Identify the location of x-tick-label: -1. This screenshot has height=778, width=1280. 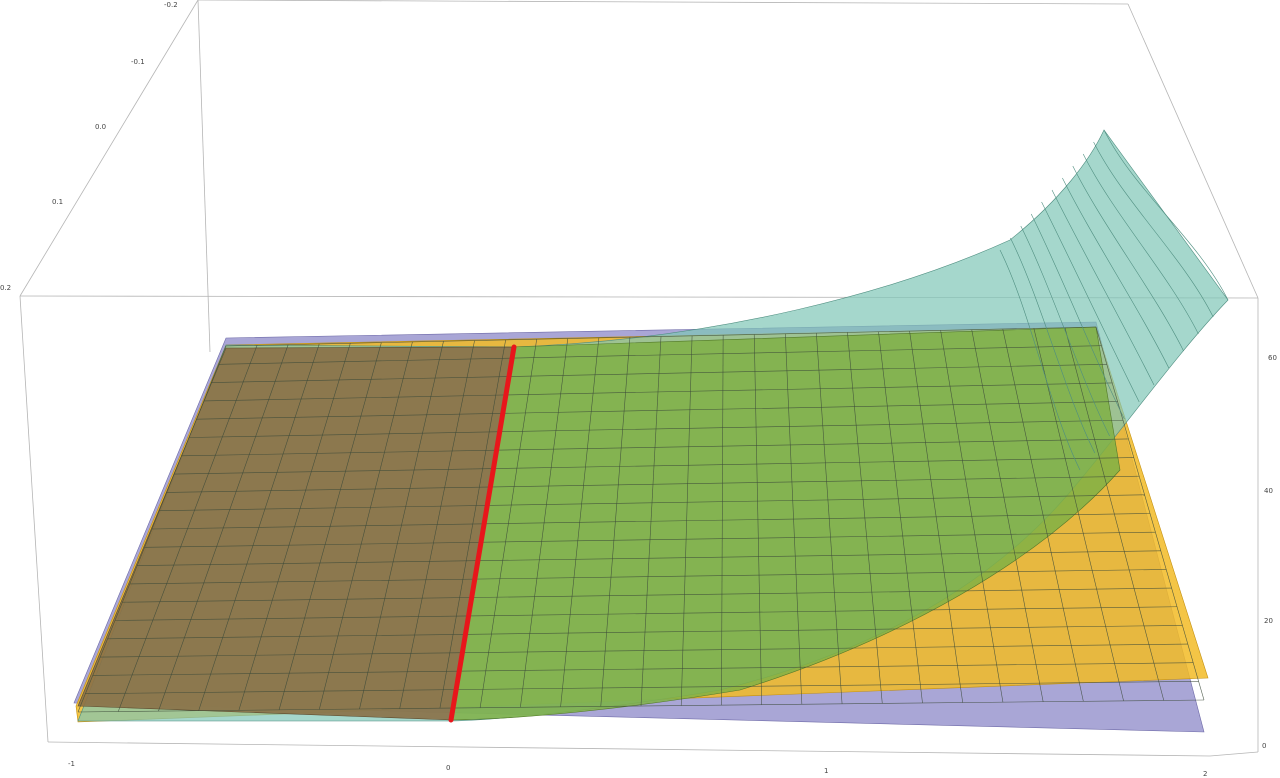
(71, 764).